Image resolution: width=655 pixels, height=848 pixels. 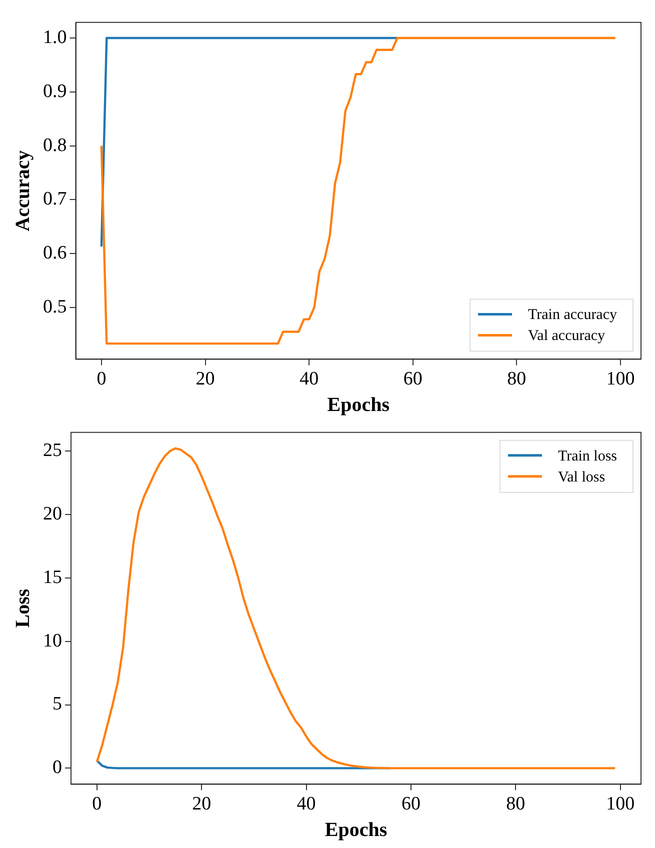 What do you see at coordinates (23, 608) in the screenshot?
I see `y-axis-title: Loss` at bounding box center [23, 608].